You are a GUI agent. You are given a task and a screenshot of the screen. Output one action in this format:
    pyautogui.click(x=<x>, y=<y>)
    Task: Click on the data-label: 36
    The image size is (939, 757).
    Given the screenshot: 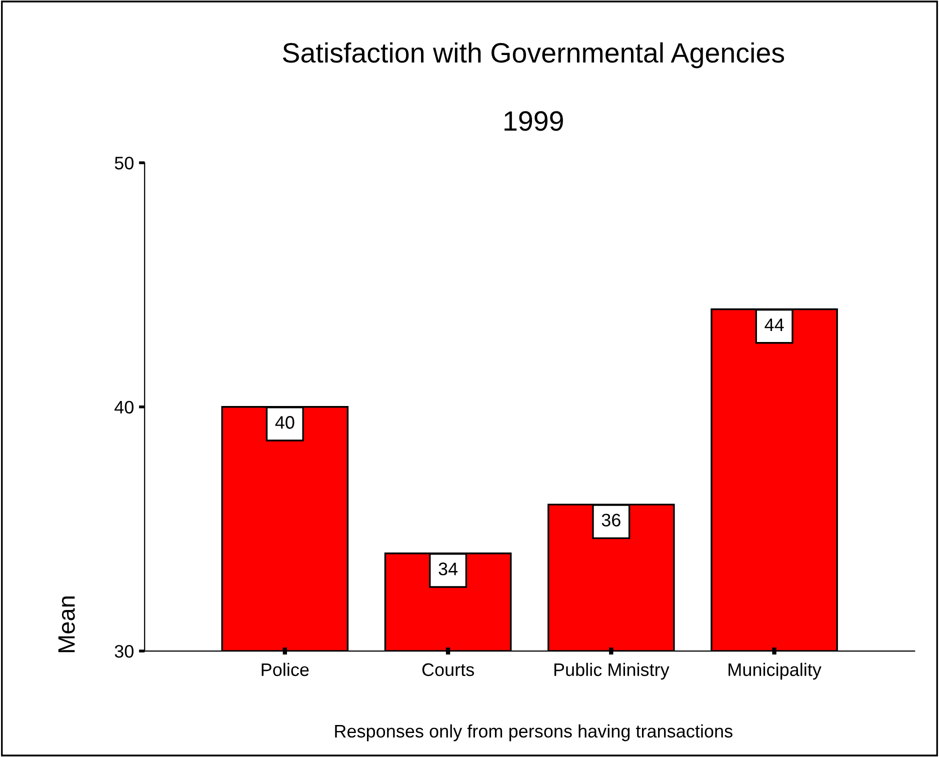 What is the action you would take?
    pyautogui.click(x=611, y=520)
    